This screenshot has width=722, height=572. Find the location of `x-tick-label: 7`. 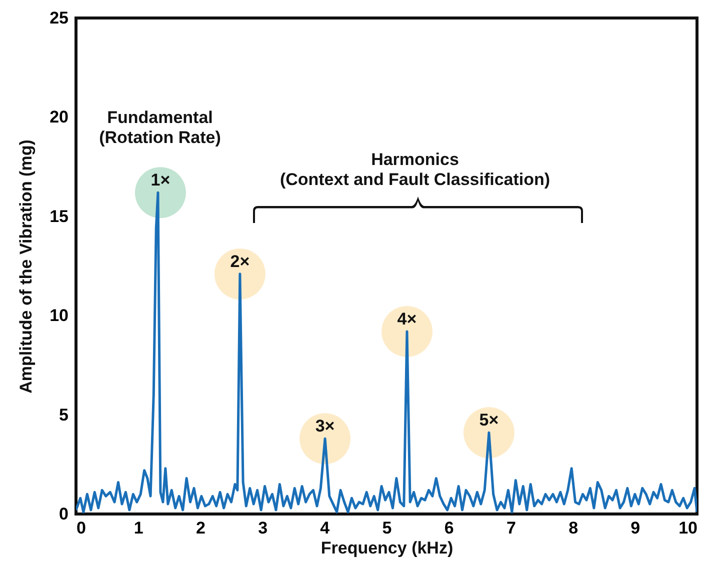

x-tick-label: 7 is located at coordinates (511, 528).